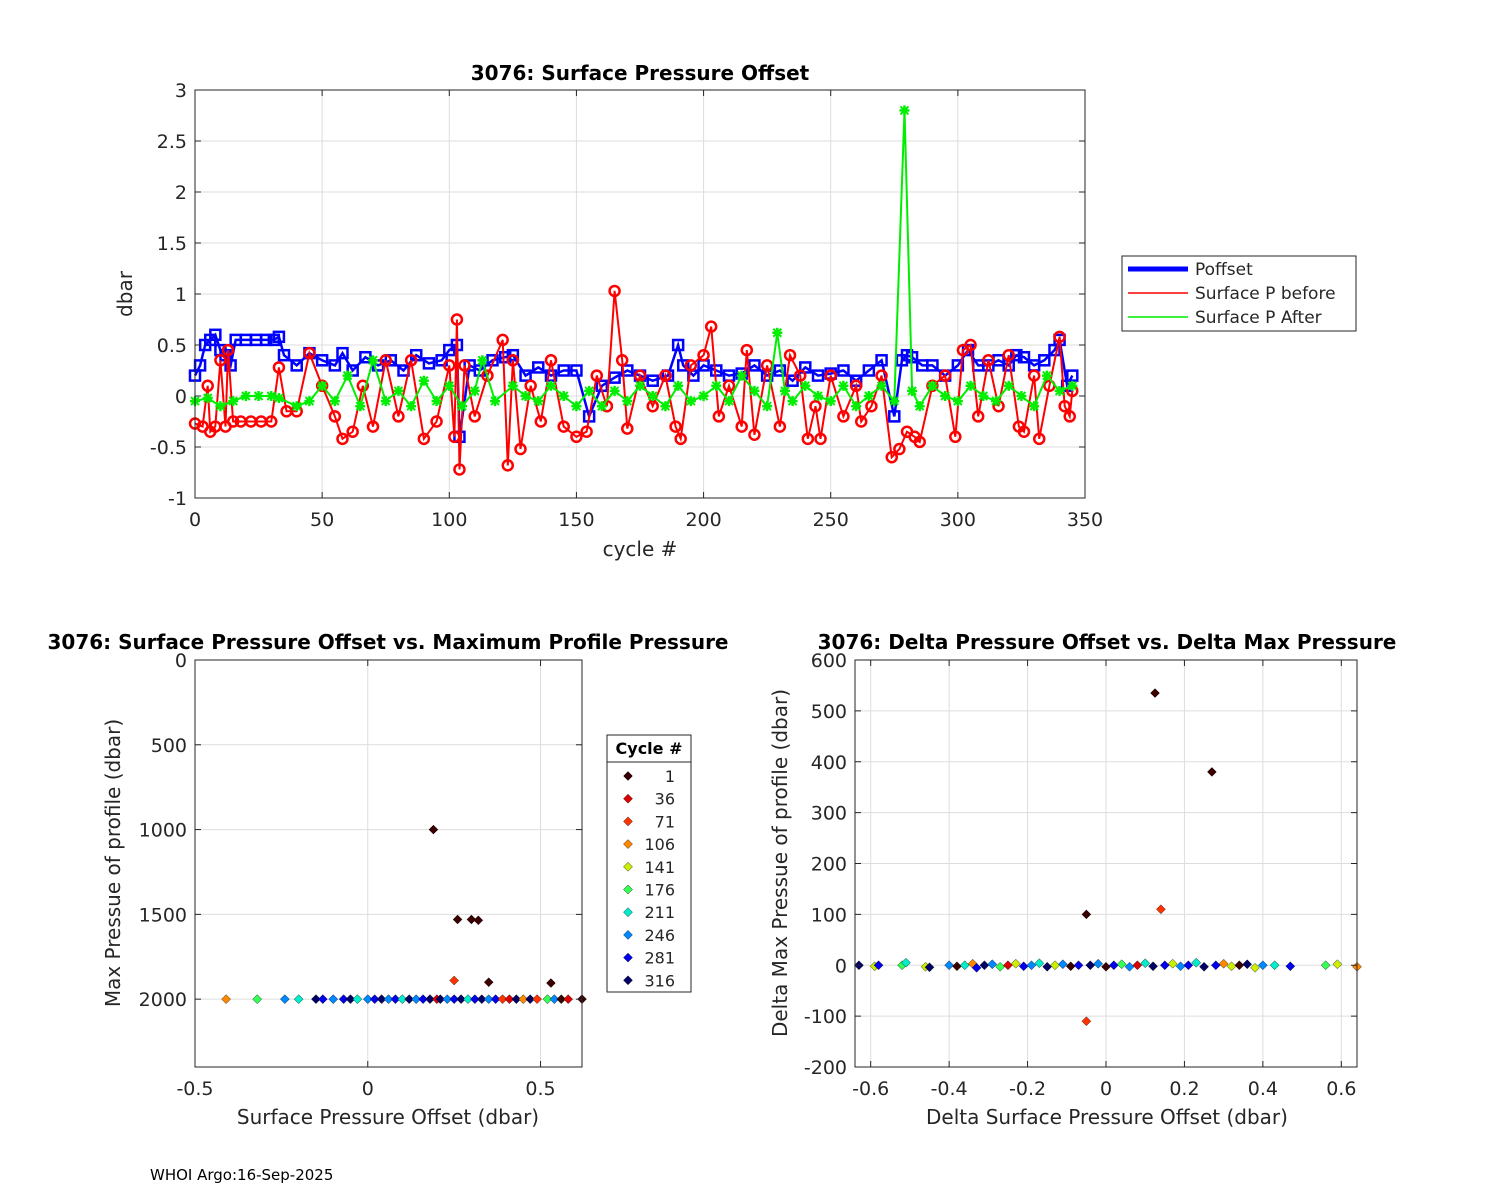 This screenshot has height=1200, width=1500. Describe the element at coordinates (949, 1089) in the screenshot. I see `br-xtick-label: -0.4` at that location.